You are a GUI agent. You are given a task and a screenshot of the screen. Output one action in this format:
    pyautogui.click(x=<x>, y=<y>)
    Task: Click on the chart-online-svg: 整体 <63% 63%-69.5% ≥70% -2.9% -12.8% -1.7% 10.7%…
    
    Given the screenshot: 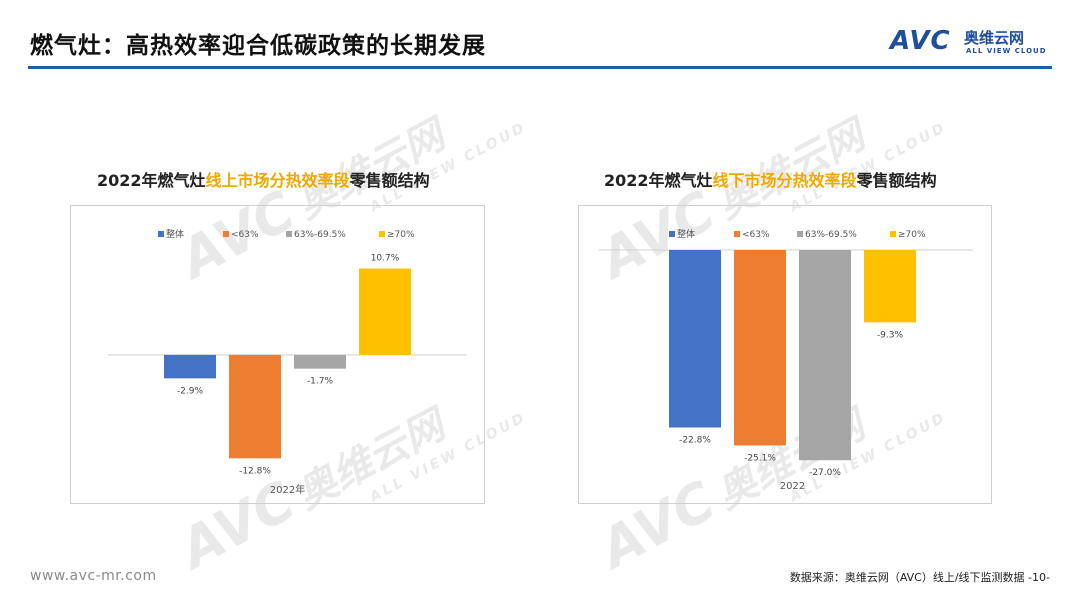 What is the action you would take?
    pyautogui.click(x=287, y=362)
    